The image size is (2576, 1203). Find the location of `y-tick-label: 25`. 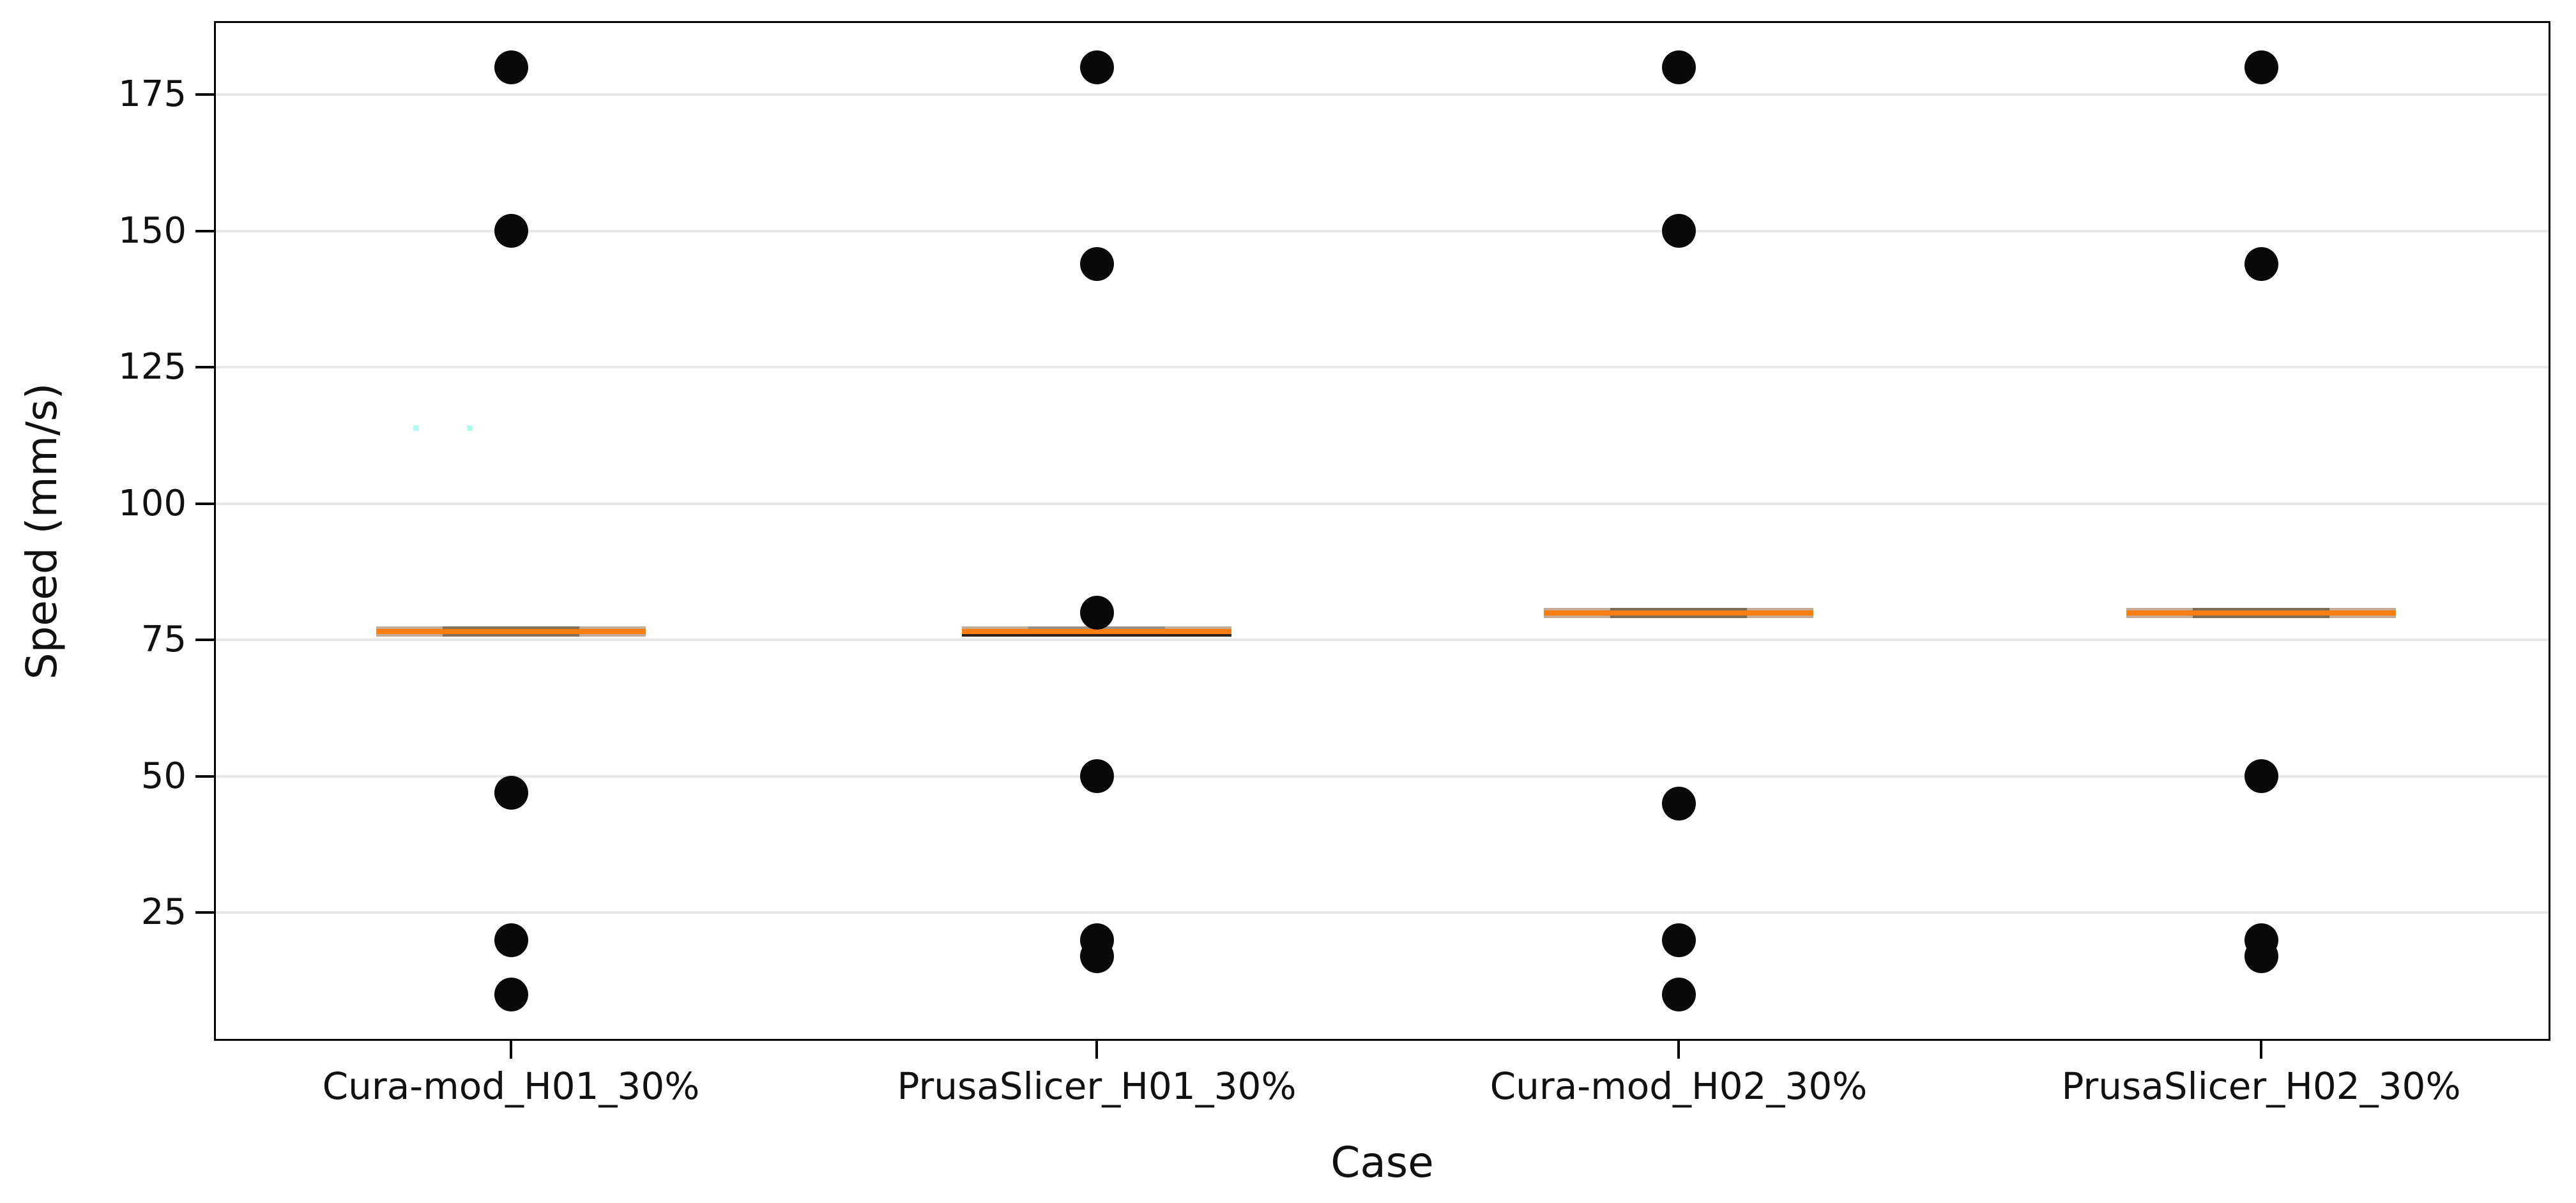

y-tick-label: 25 is located at coordinates (164, 912).